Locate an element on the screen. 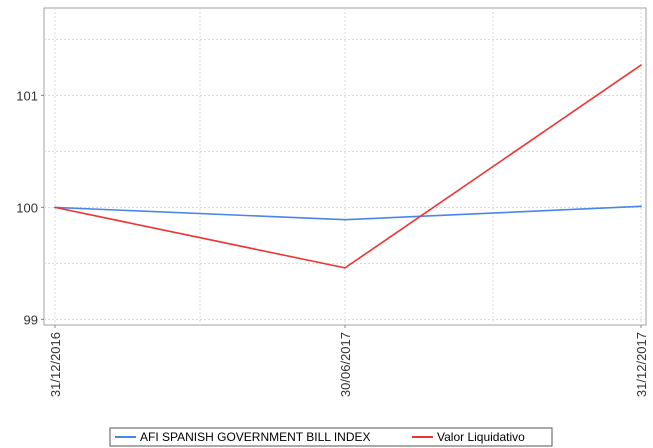 The height and width of the screenshot is (448, 653). legend-label-afi: AFI SPANISH GOVERNMENT BILL INDEX is located at coordinates (255, 437).